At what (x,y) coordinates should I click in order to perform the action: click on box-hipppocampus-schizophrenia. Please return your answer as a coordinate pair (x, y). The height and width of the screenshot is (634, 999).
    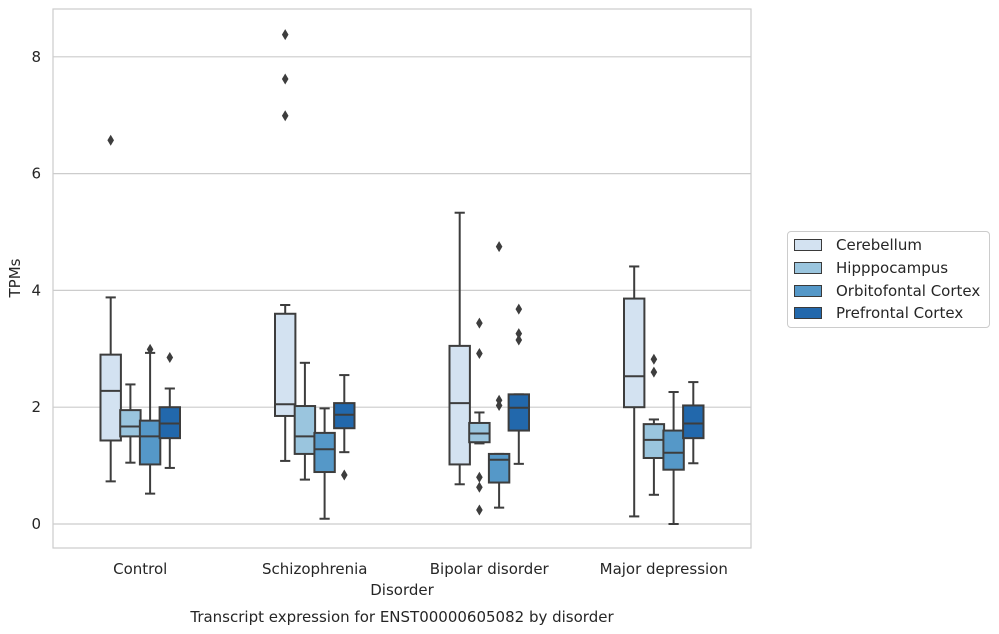
    Looking at the image, I should click on (305, 421).